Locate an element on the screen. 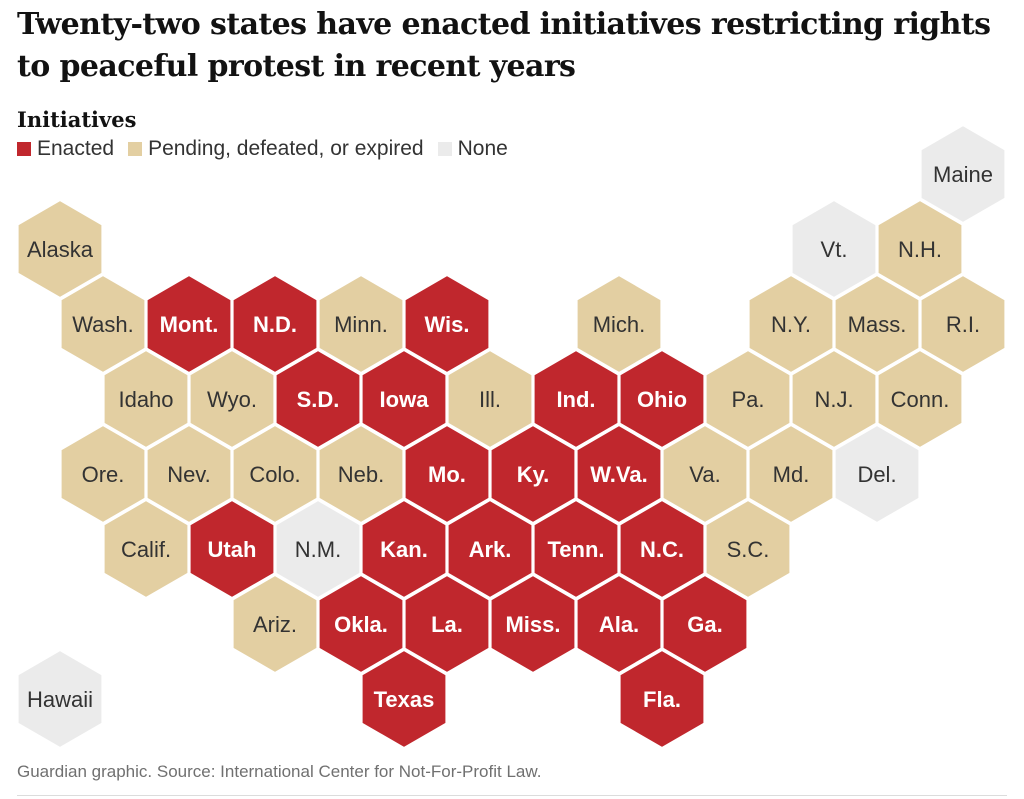  state-label-utah: Utah is located at coordinates (232, 549).